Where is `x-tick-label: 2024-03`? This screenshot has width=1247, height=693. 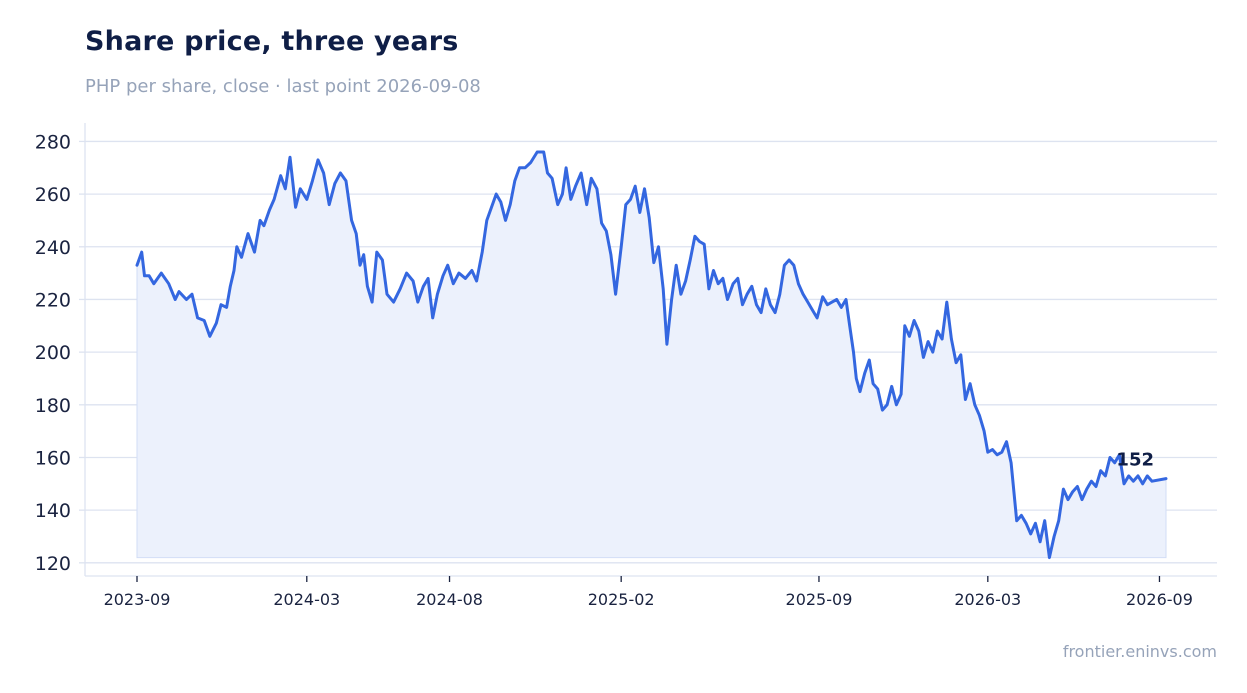
x-tick-label: 2024-03 is located at coordinates (306, 599).